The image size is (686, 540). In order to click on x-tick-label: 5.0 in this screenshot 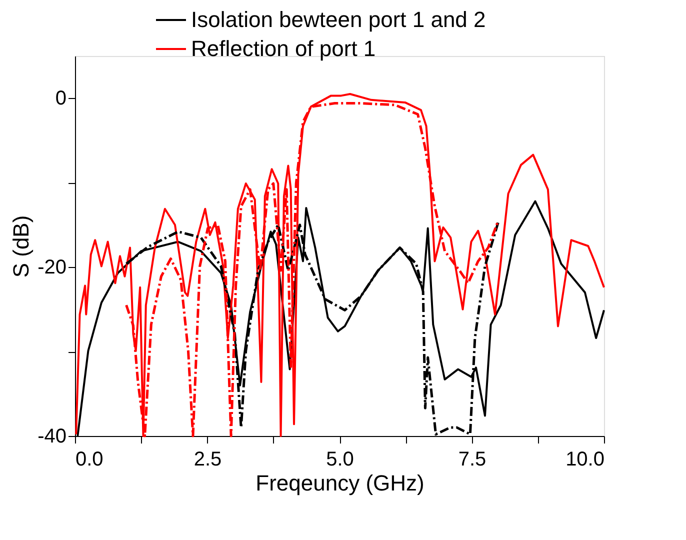, I will do `click(340, 459)`.